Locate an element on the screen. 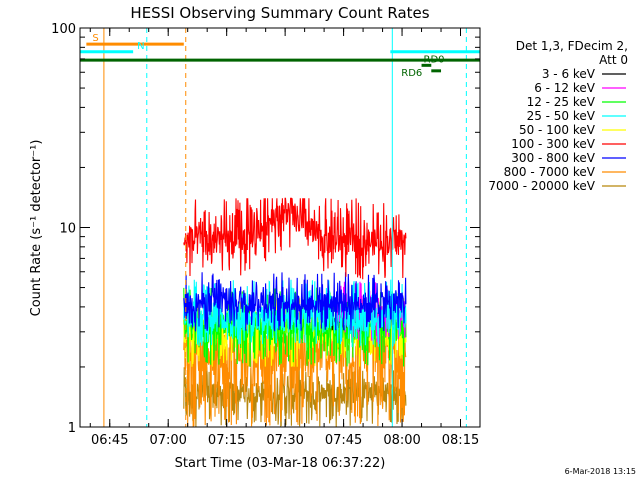 The height and width of the screenshot is (480, 640). series-line-25-50kev is located at coordinates (295, 313).